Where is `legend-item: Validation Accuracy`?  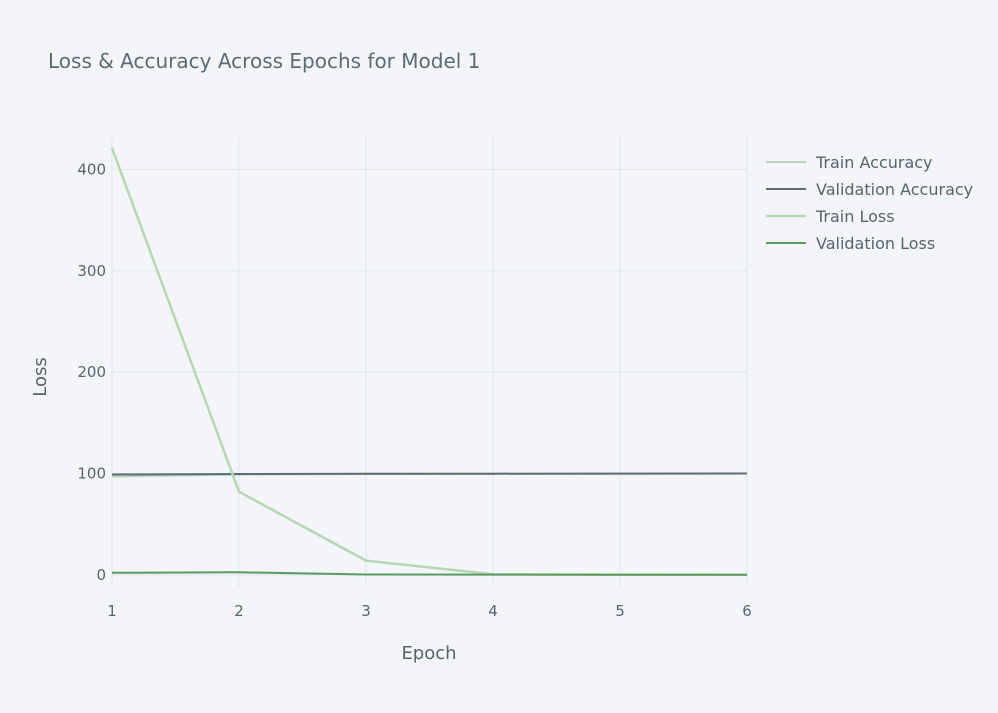
legend-item: Validation Accuracy is located at coordinates (869, 189).